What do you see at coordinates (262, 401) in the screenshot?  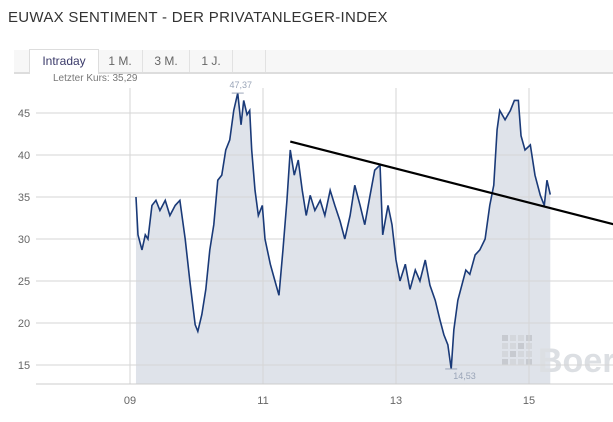 I see `x-tick-label: 11` at bounding box center [262, 401].